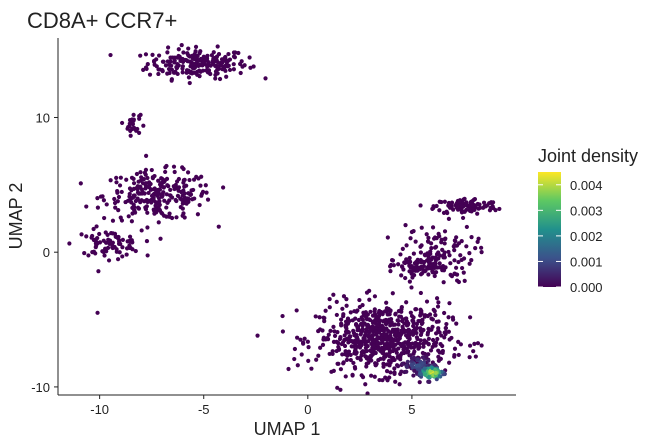  What do you see at coordinates (586, 210) in the screenshot?
I see `legend-tick-label: 0.003` at bounding box center [586, 210].